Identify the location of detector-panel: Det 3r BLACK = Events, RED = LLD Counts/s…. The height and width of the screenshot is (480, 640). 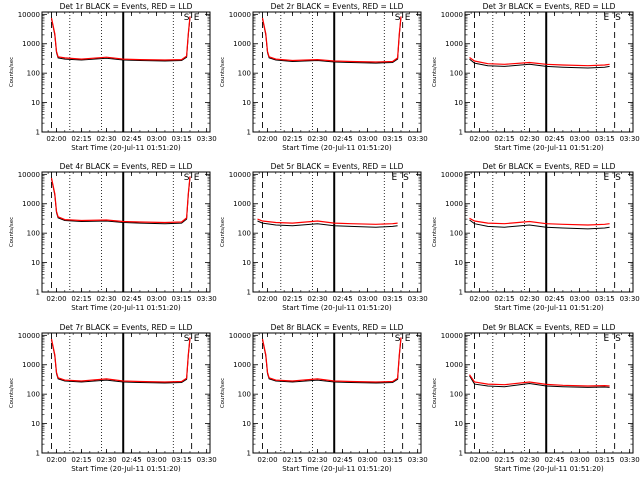
(536, 77).